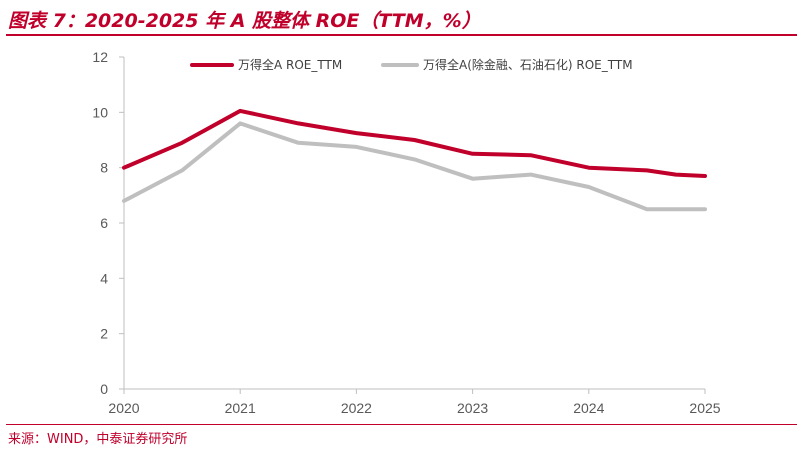 The height and width of the screenshot is (449, 803). What do you see at coordinates (123, 408) in the screenshot?
I see `x-tick-label: 2020` at bounding box center [123, 408].